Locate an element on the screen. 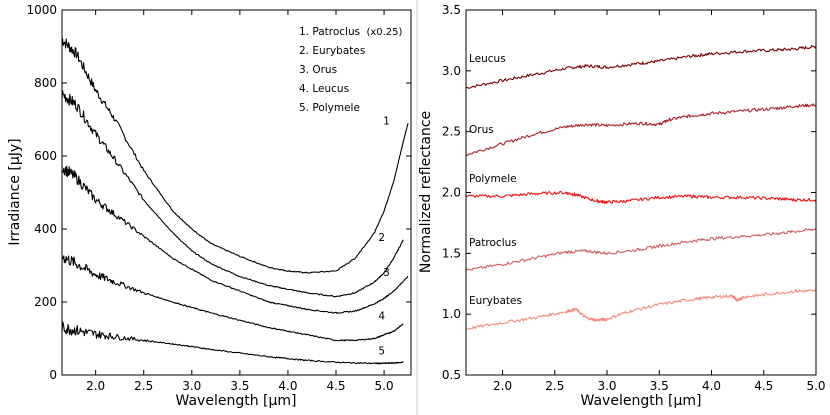 The image size is (830, 415). reflectance-series-eurybates is located at coordinates (641, 309).